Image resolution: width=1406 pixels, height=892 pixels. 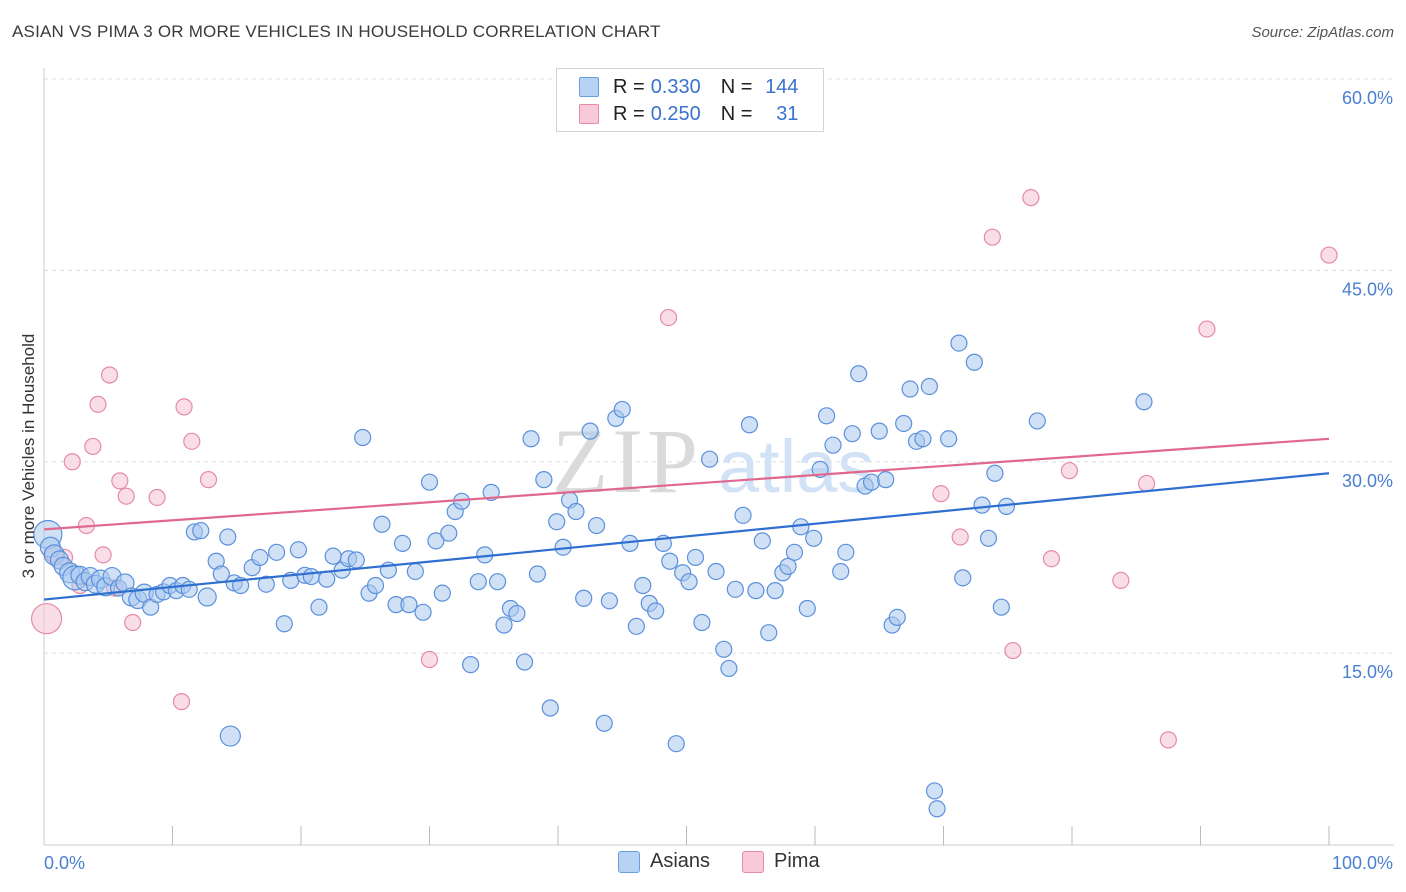 I want to click on legend-row-asians: R = 0.330 N = 144, so click(x=688, y=87).